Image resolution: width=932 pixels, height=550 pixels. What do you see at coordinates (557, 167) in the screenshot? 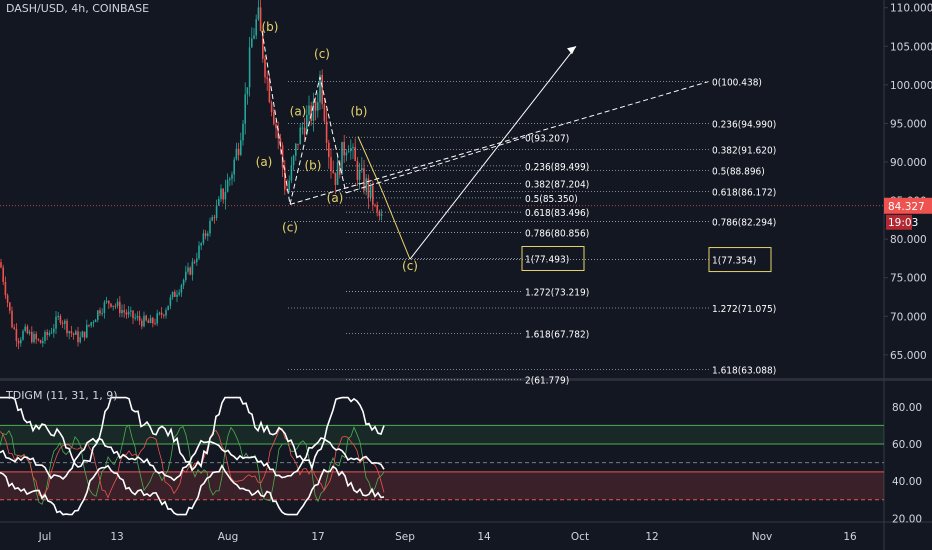
I see `fib-level-label: 0.236(89.499)` at bounding box center [557, 167].